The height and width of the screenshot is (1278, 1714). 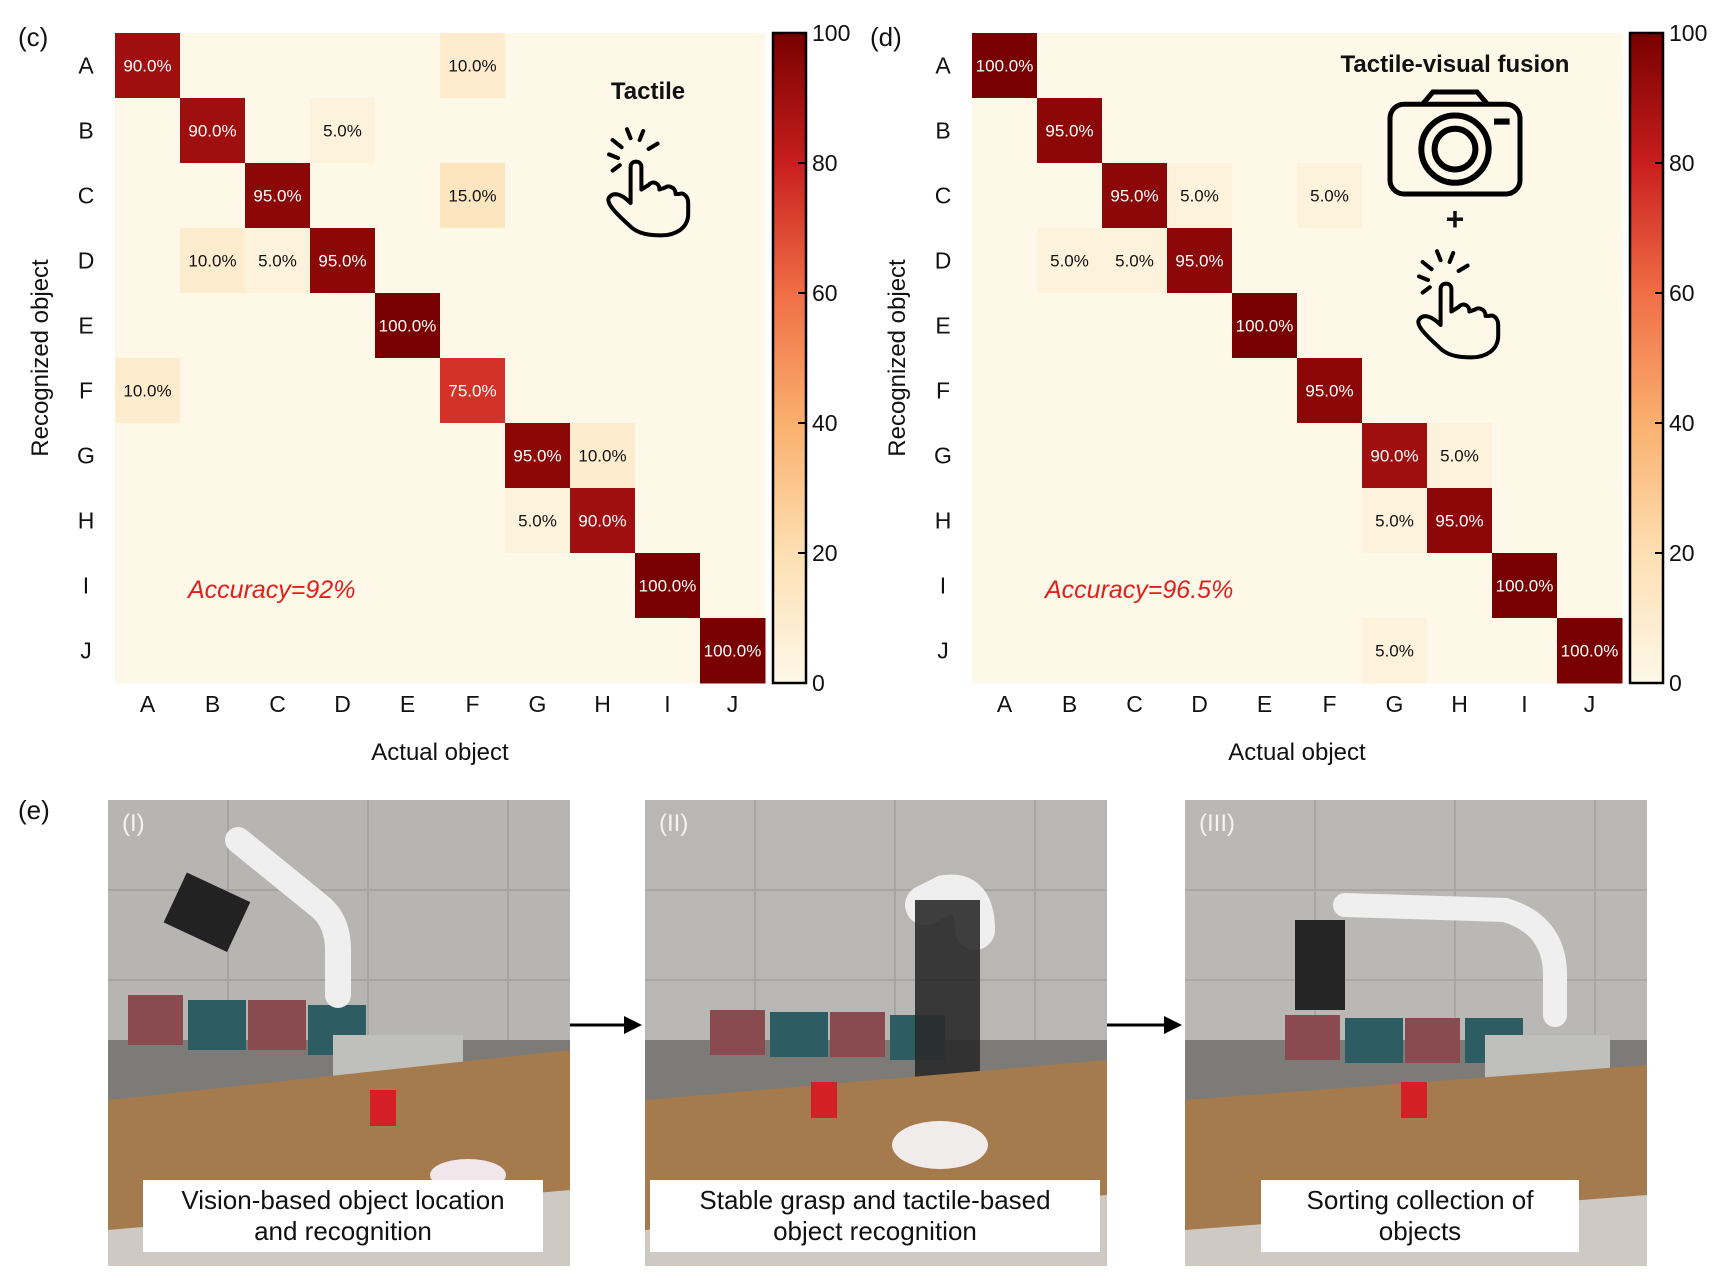 I want to click on x-tick-label: J, so click(x=1590, y=704).